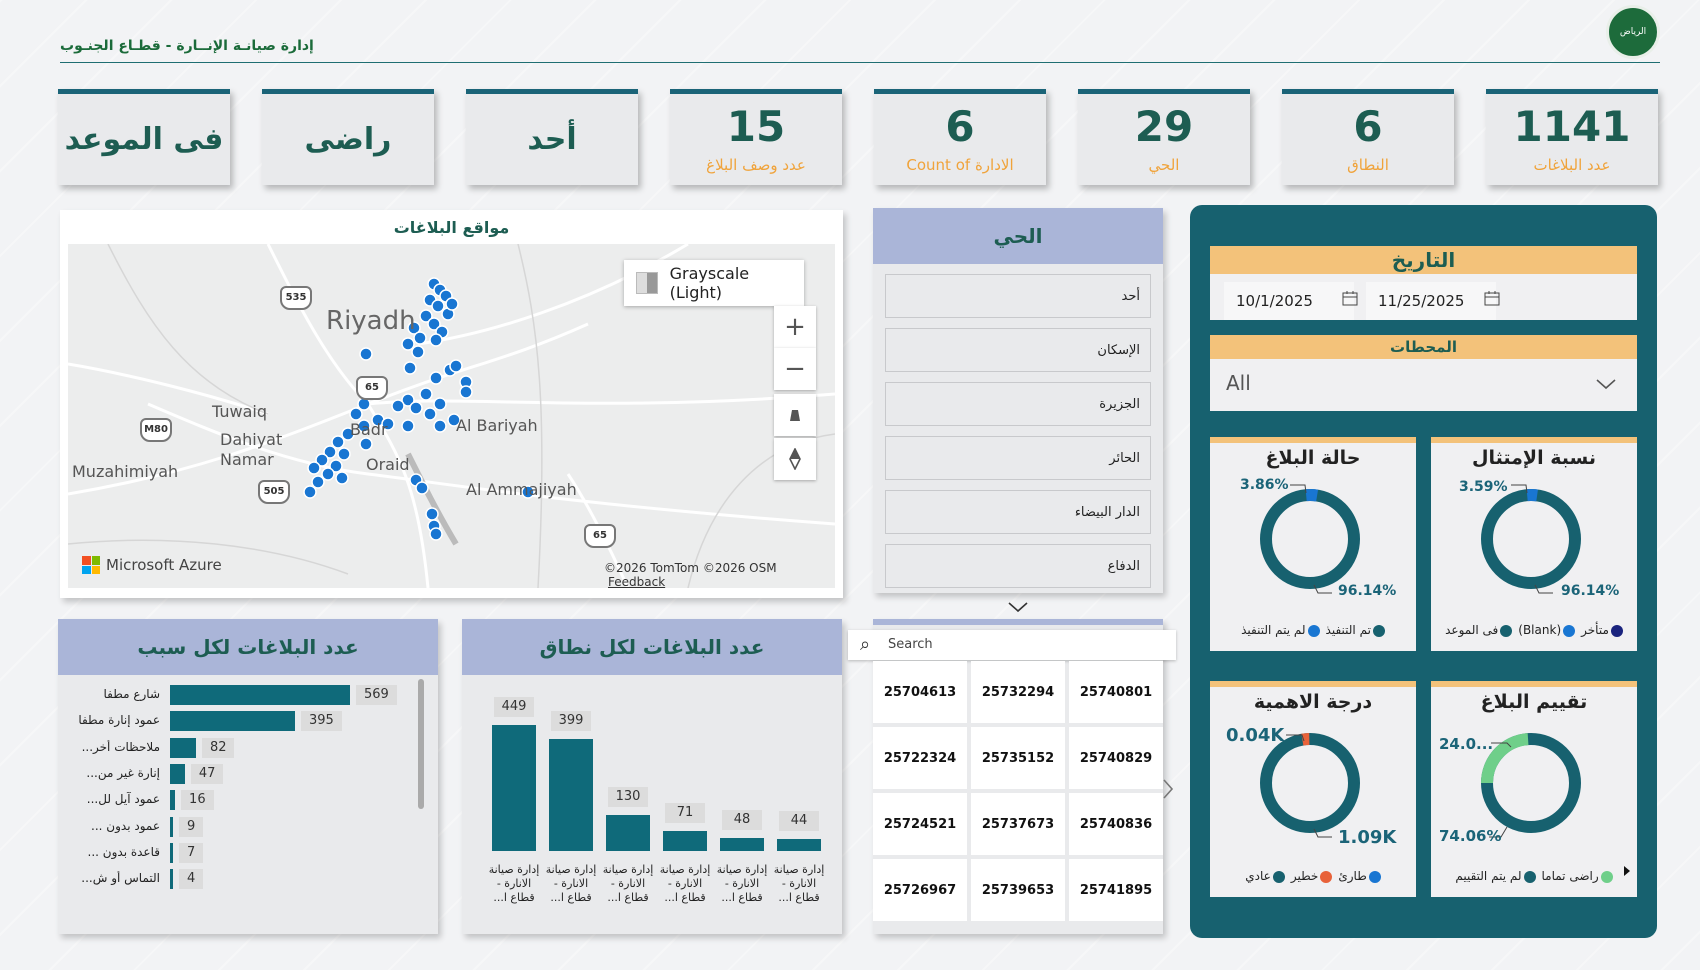 This screenshot has width=1700, height=970. What do you see at coordinates (920, 824) in the screenshot?
I see `id-cell: 25724521` at bounding box center [920, 824].